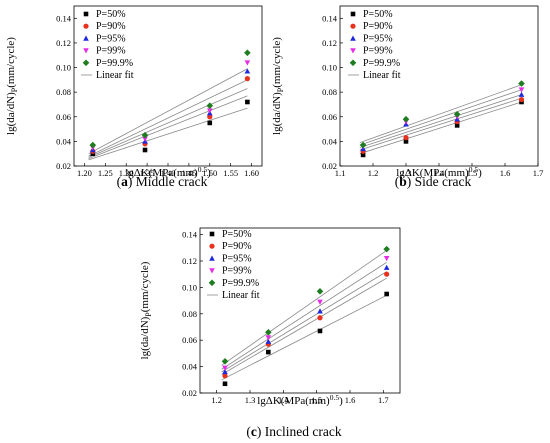 This screenshot has width=550, height=443. What do you see at coordinates (84, 173) in the screenshot?
I see `x-tick-label: 1.20` at bounding box center [84, 173].